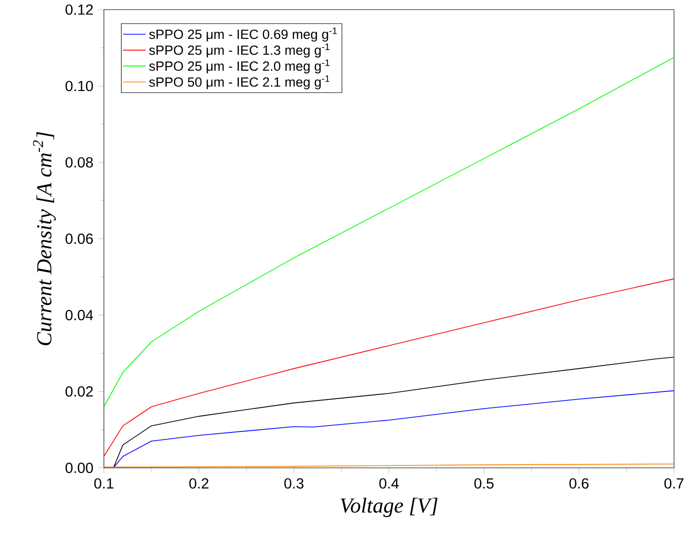 The image size is (690, 558). Describe the element at coordinates (389, 507) in the screenshot. I see `x-axis-title: Voltage [V]` at that location.